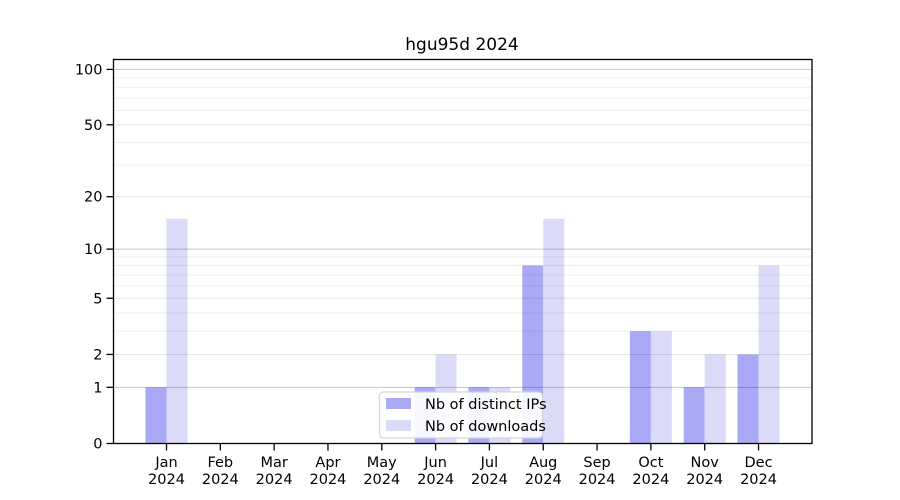  I want to click on y-tick-label: 10, so click(93, 250).